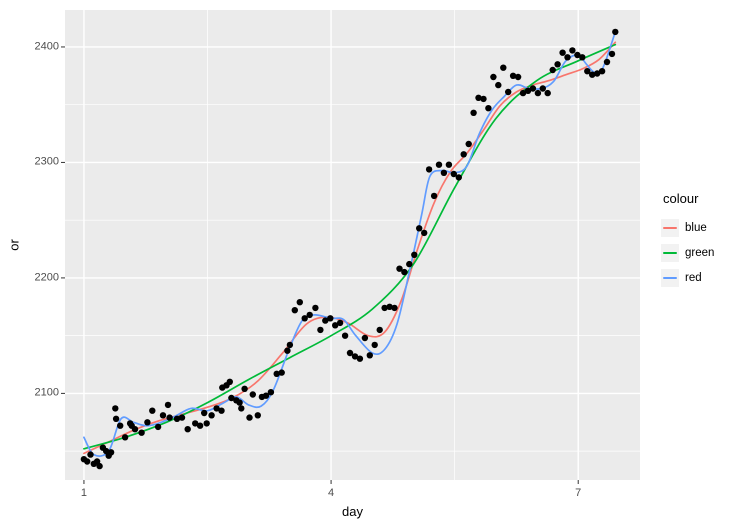 This screenshot has height=531, width=743. Describe the element at coordinates (700, 252) in the screenshot. I see `legend-item-label: green` at that location.